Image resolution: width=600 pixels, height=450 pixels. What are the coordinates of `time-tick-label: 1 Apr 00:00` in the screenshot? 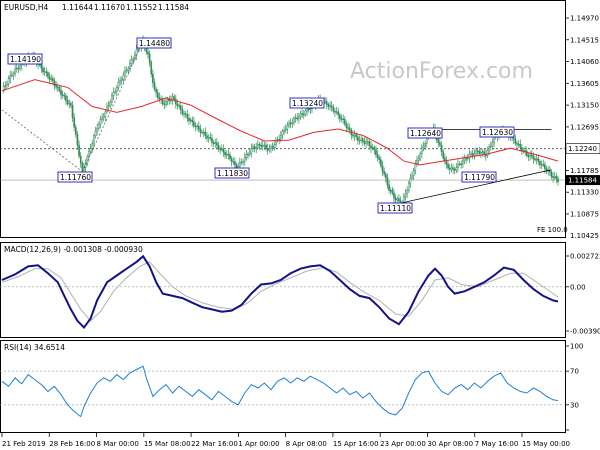 It's located at (258, 444).